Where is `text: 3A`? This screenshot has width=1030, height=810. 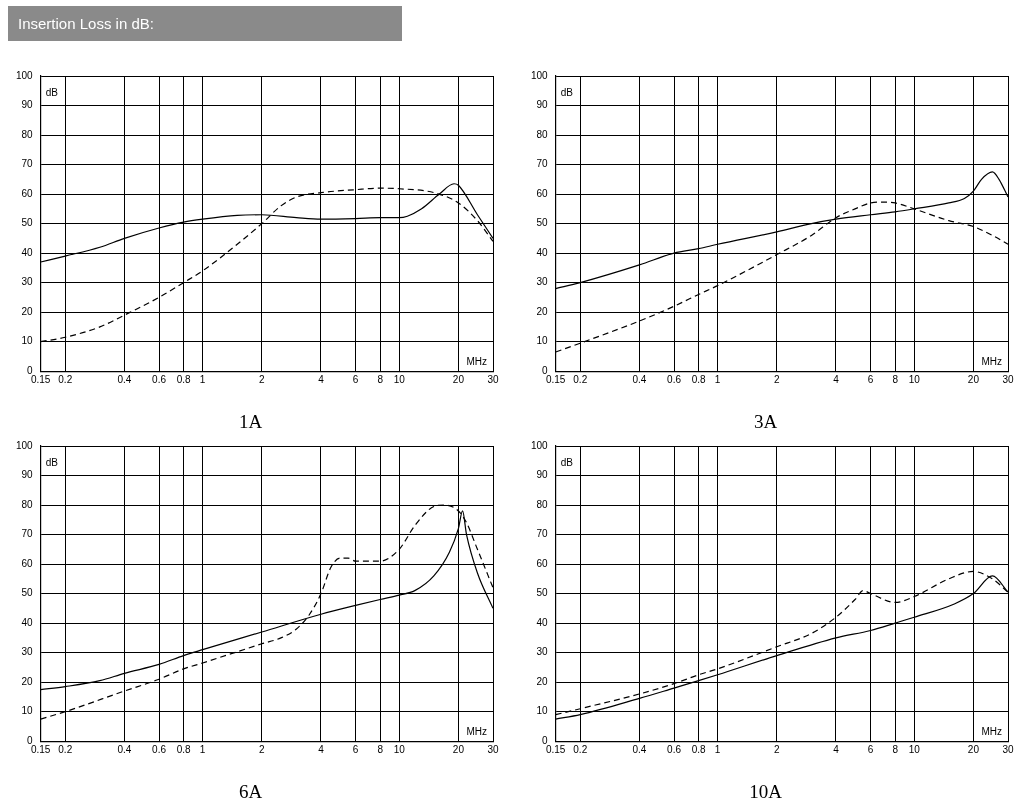 text: 3A is located at coordinates (765, 421).